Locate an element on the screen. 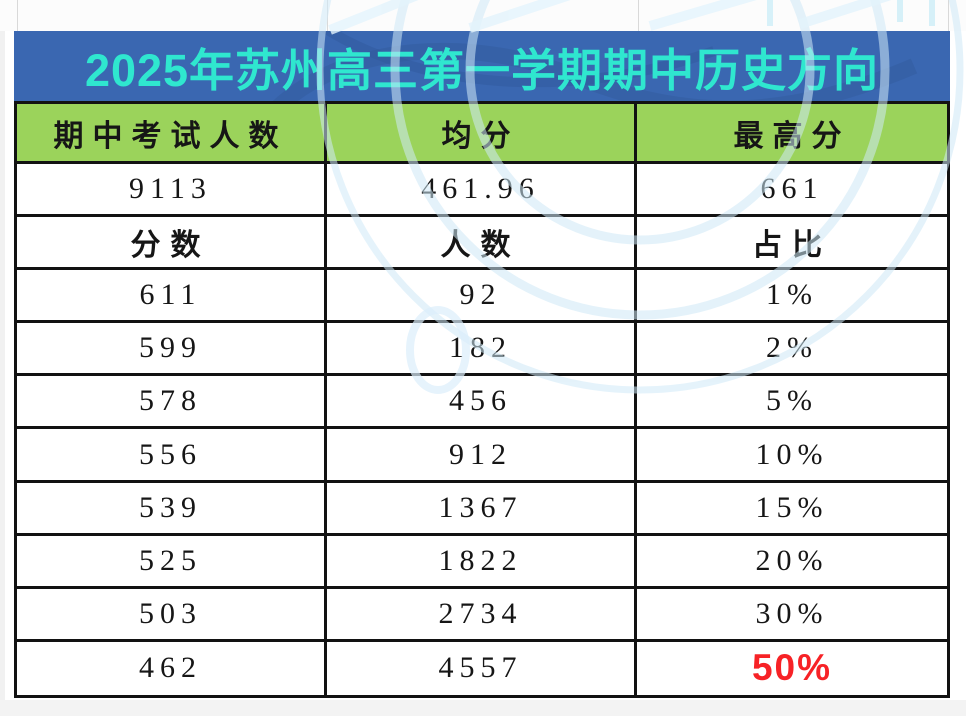  table-cell-count: 1822 is located at coordinates (482, 562).